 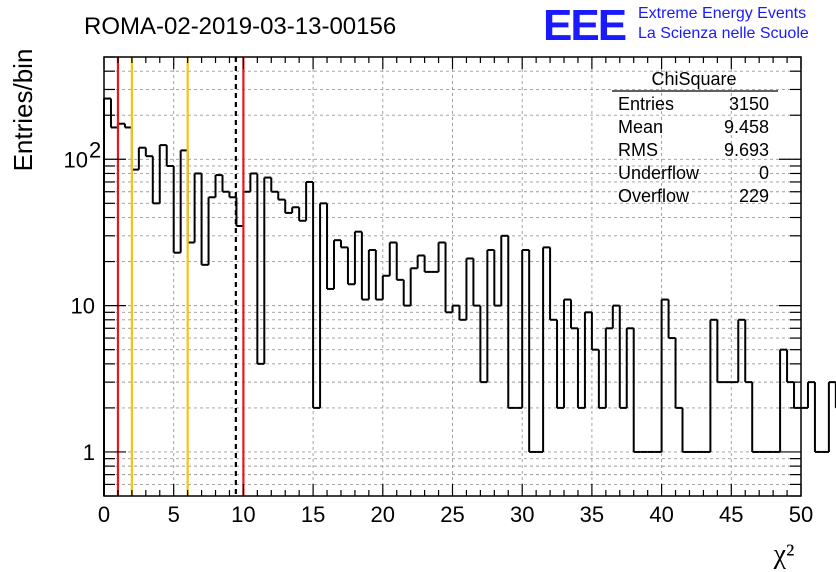 What do you see at coordinates (693, 79) in the screenshot?
I see `stats-title: ChiSquare` at bounding box center [693, 79].